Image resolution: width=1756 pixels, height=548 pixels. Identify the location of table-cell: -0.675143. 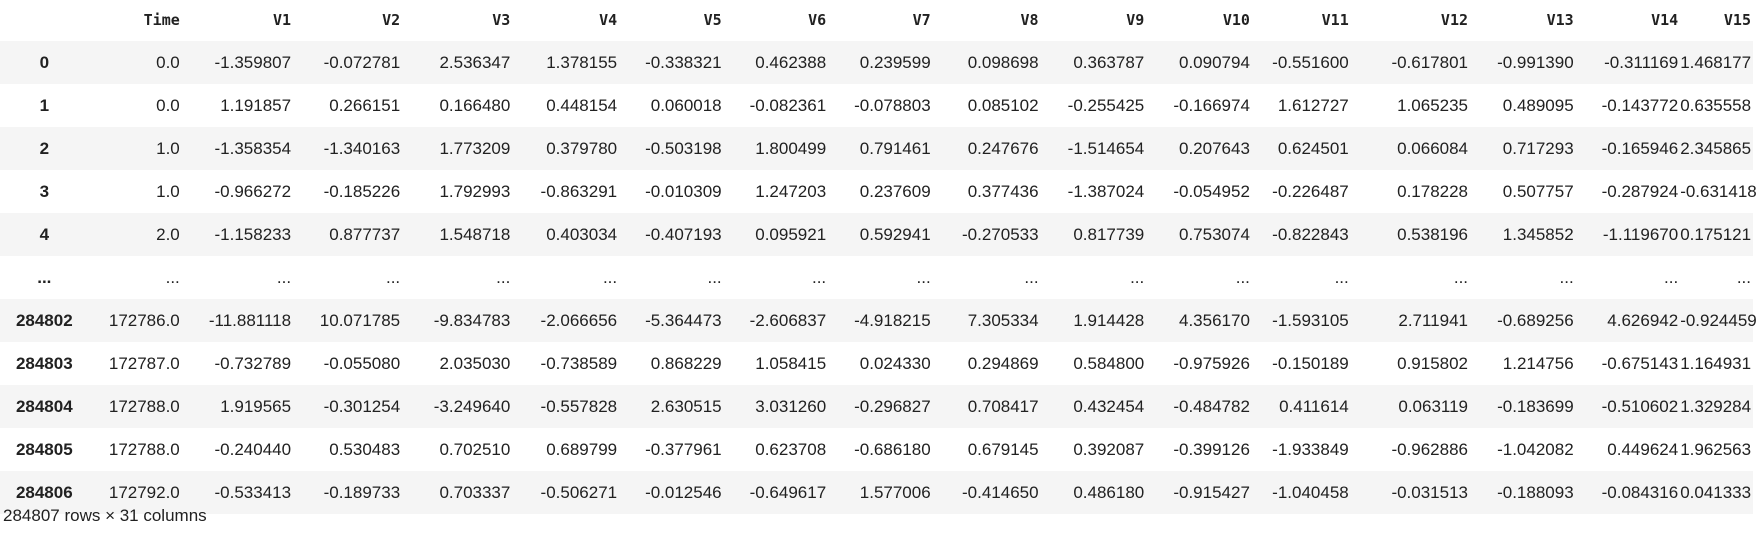
(1640, 363).